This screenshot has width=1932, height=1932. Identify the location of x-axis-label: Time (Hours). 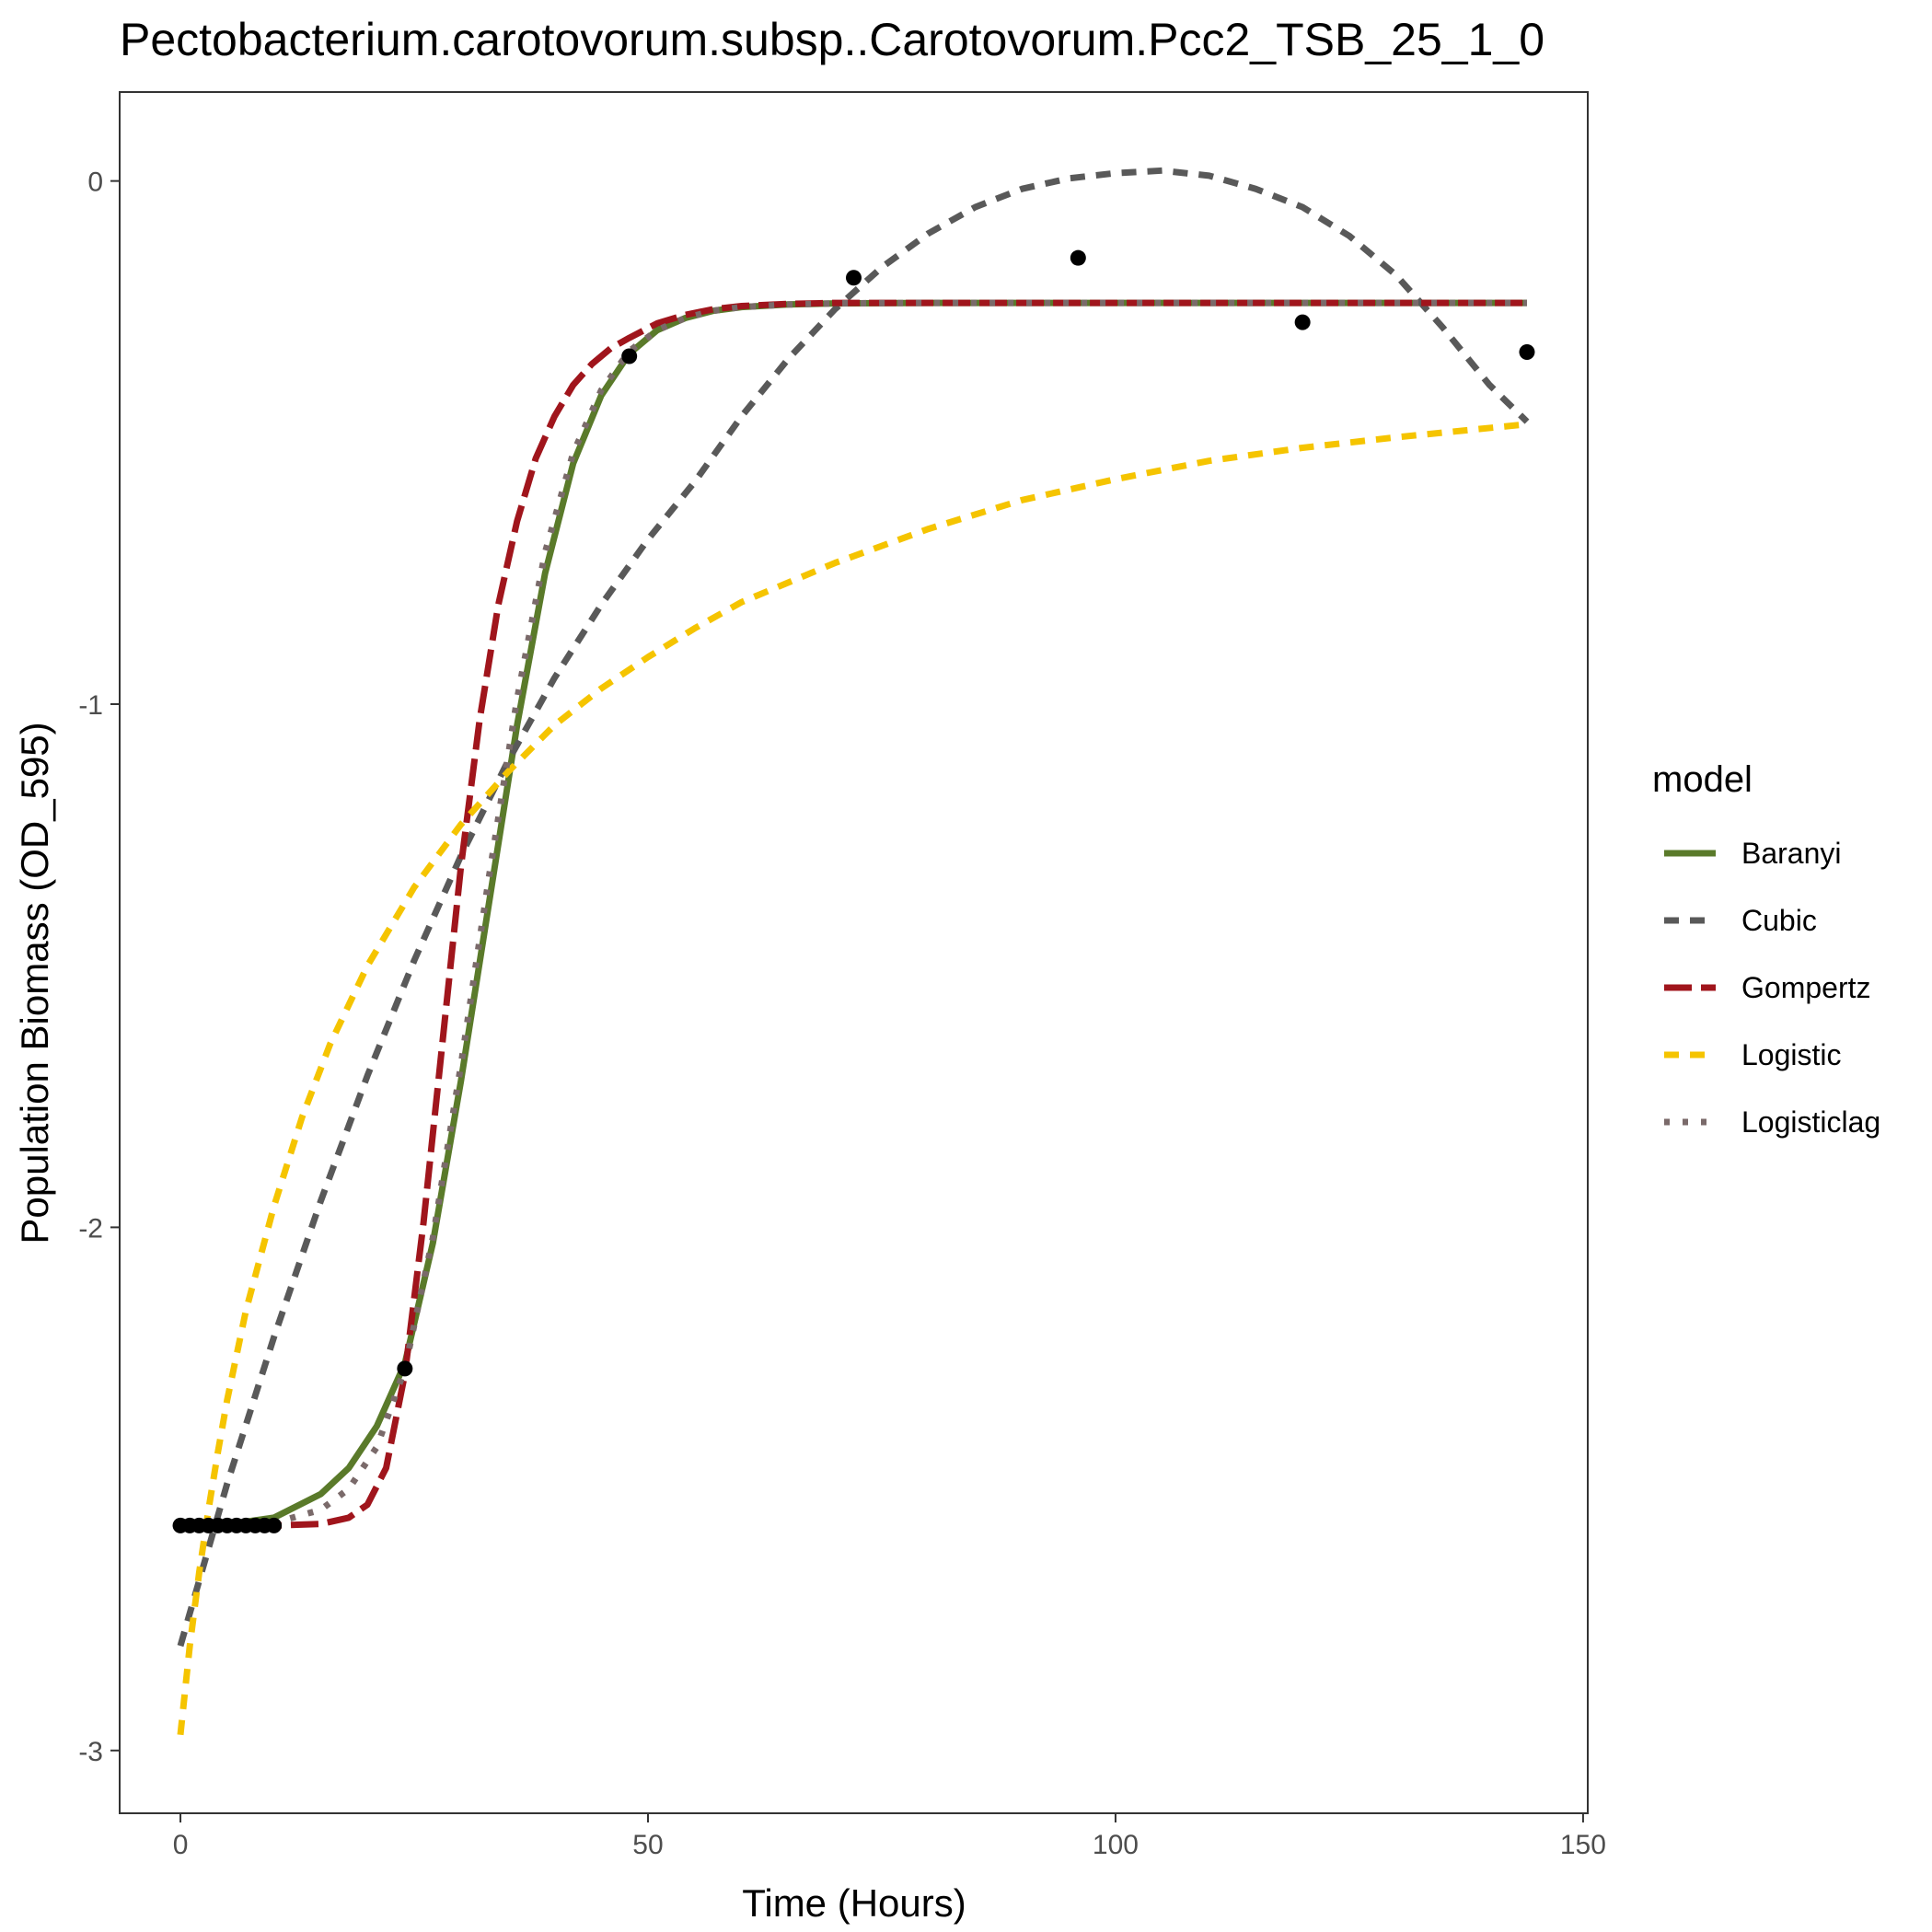
(854, 1903).